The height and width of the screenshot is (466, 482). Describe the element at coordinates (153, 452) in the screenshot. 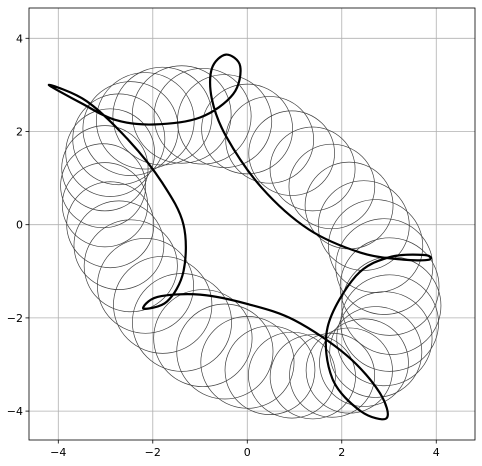

I see `x-tick-label: −2` at that location.